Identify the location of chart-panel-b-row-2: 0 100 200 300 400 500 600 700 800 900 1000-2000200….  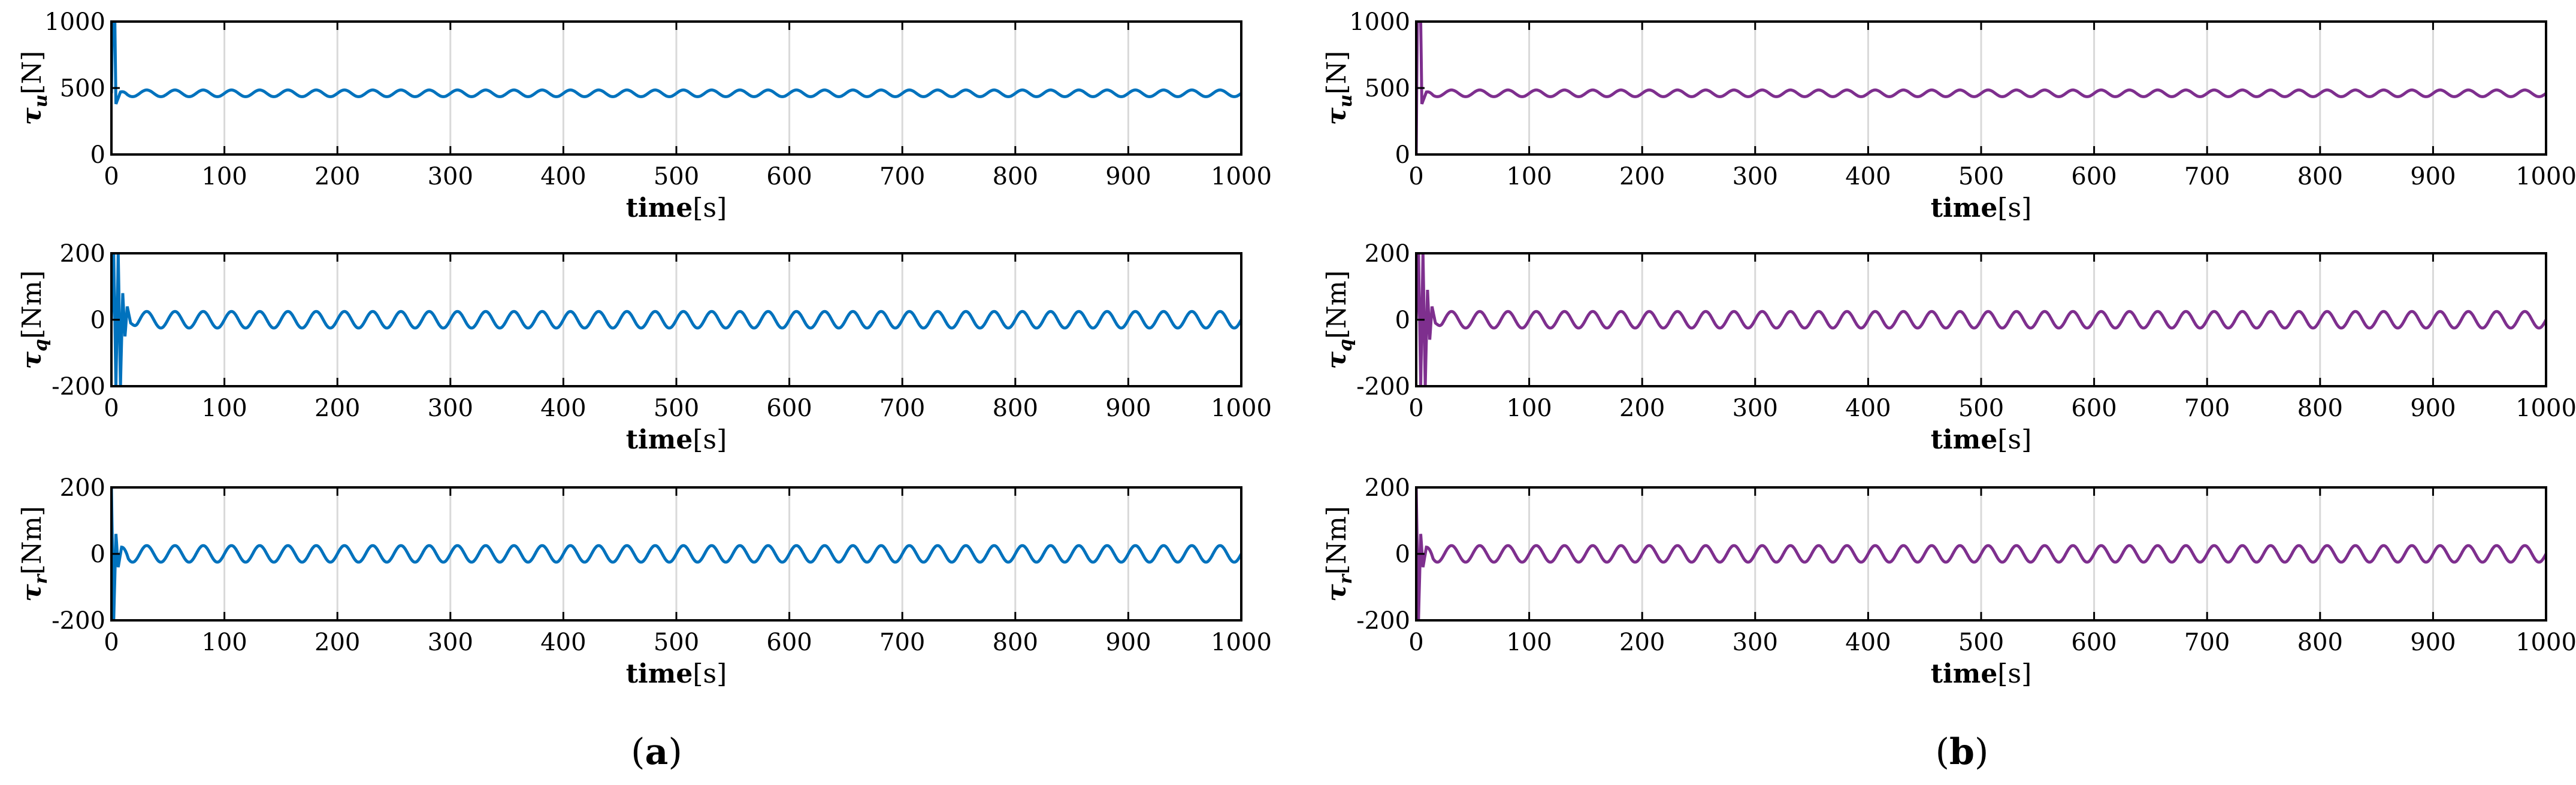
(1949, 347).